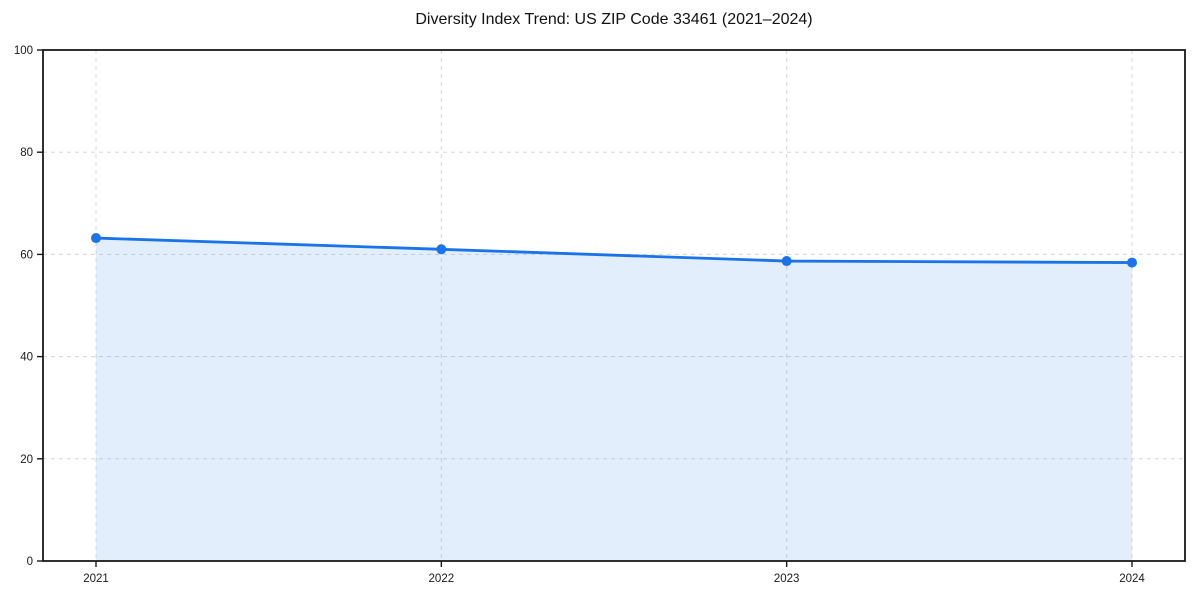 Image resolution: width=1200 pixels, height=600 pixels. I want to click on trend-line, so click(614, 250).